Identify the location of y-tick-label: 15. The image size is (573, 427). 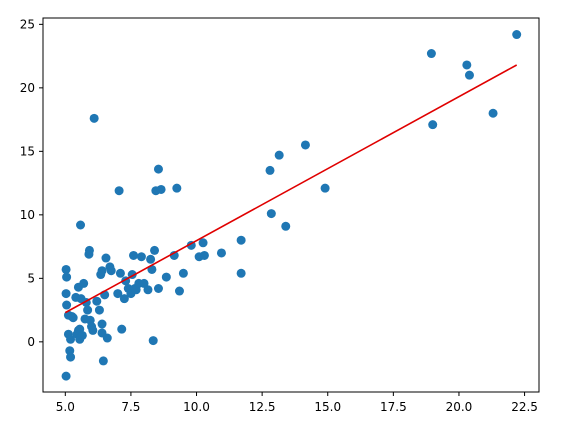
(27, 151).